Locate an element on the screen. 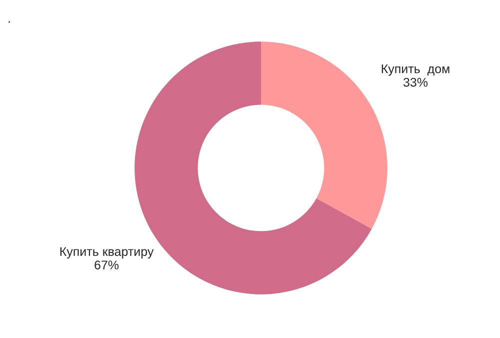  slice-label: Купить квартиру is located at coordinates (107, 252).